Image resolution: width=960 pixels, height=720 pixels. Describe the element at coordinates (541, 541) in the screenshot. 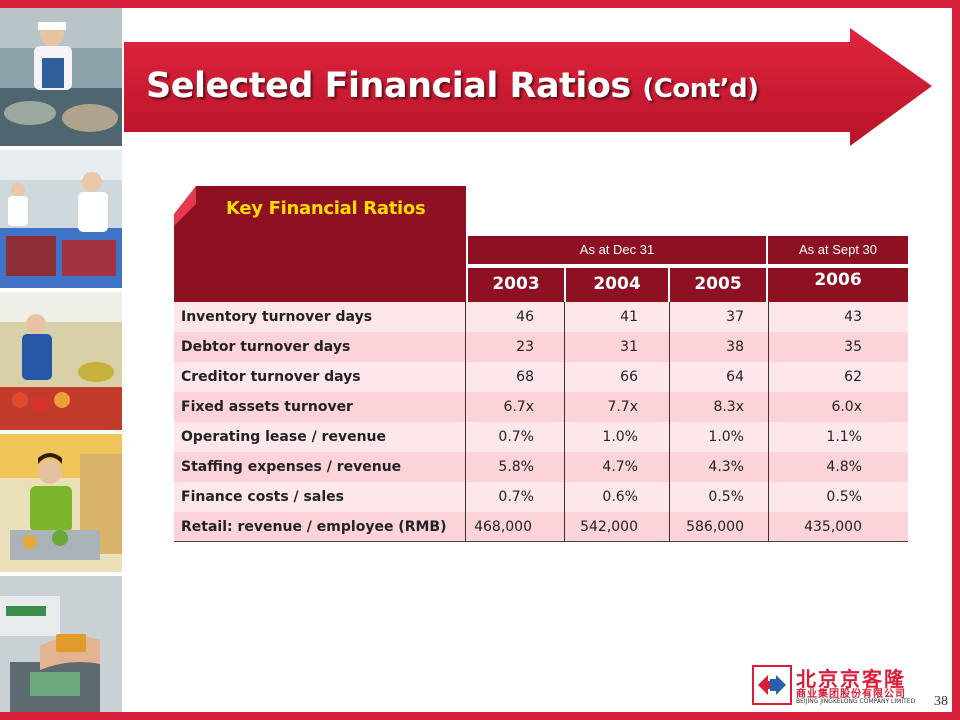

I see `table-bottom-border` at that location.